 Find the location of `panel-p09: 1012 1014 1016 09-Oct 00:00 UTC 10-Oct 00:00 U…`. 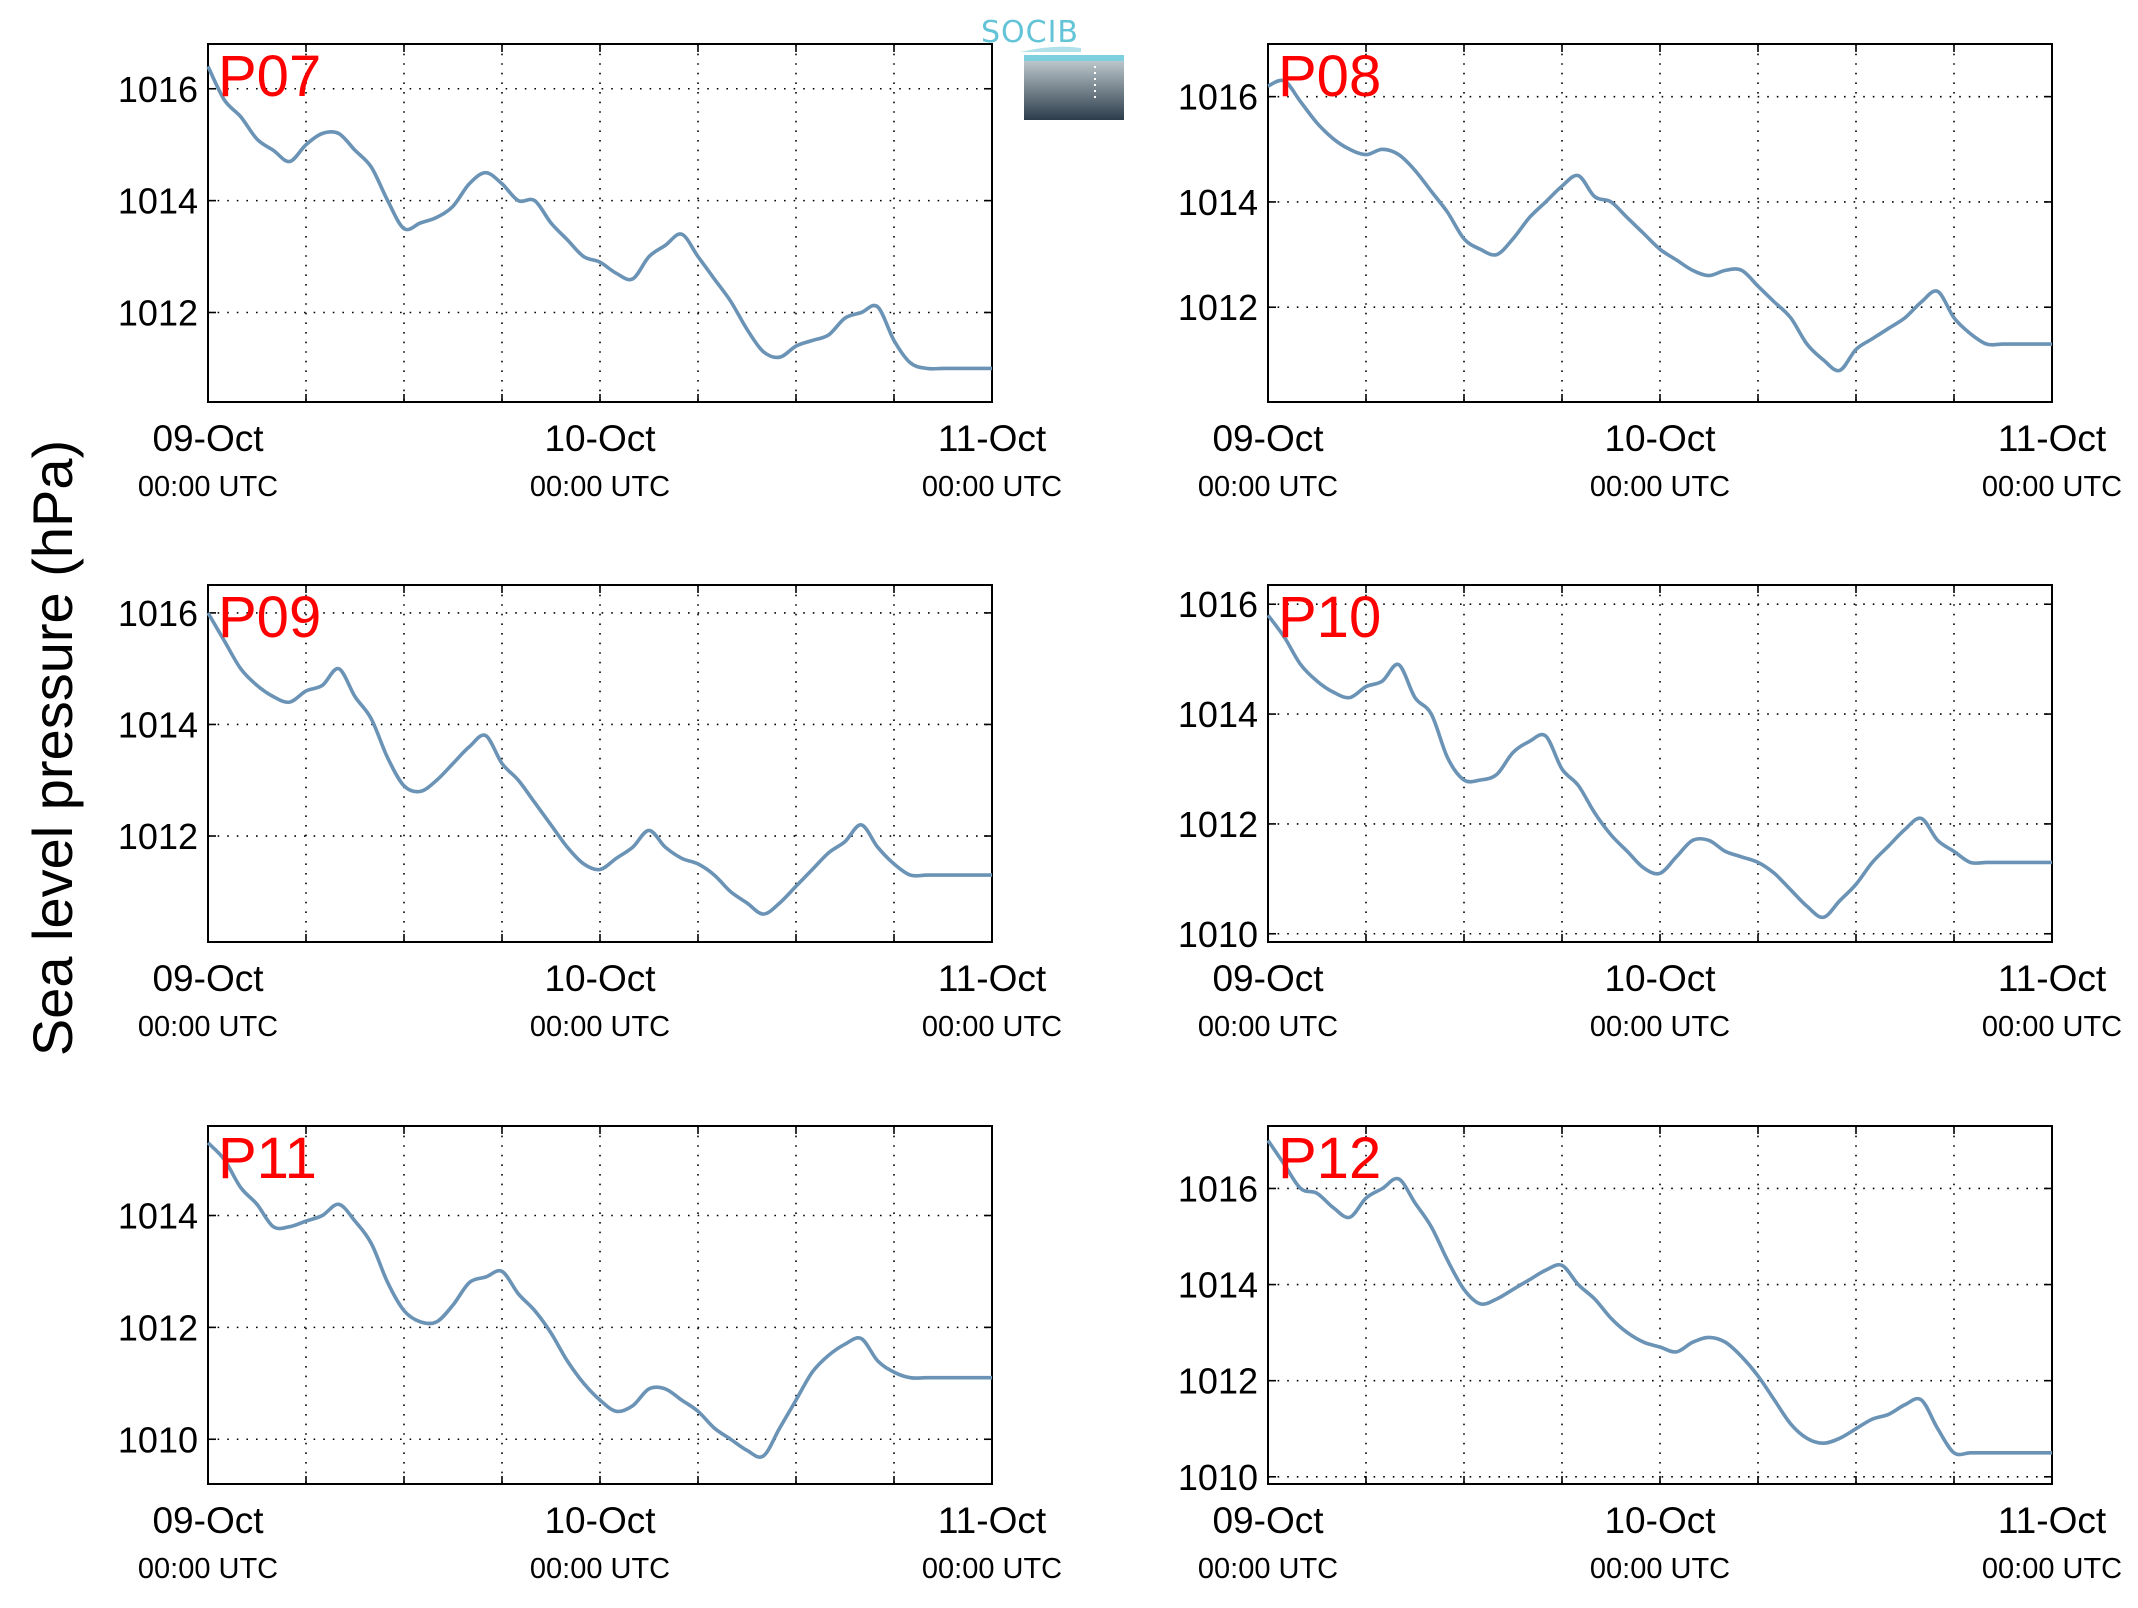

panel-p09: 1012 1014 1016 09-Oct 00:00 UTC 10-Oct 00:00 U… is located at coordinates (590, 813).